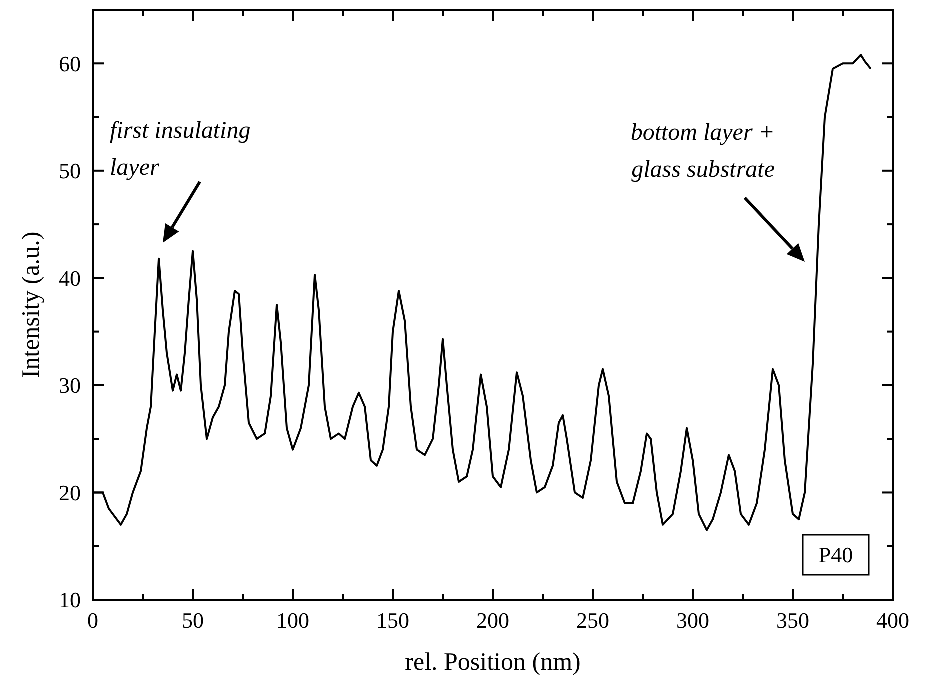  What do you see at coordinates (593, 620) in the screenshot?
I see `x-tick-label: 250` at bounding box center [593, 620].